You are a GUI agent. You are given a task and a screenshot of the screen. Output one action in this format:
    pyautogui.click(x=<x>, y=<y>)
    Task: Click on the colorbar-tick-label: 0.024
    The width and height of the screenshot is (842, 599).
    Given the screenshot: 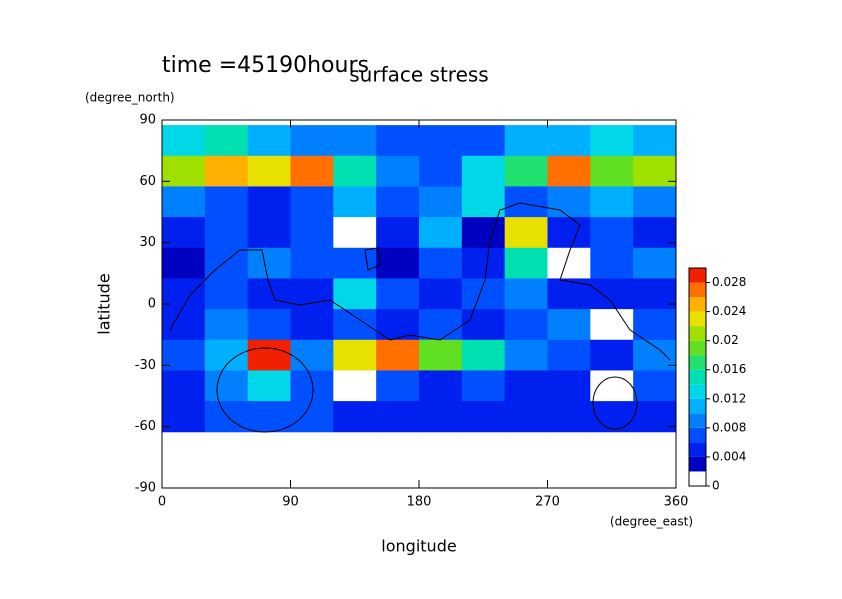 What is the action you would take?
    pyautogui.click(x=729, y=311)
    